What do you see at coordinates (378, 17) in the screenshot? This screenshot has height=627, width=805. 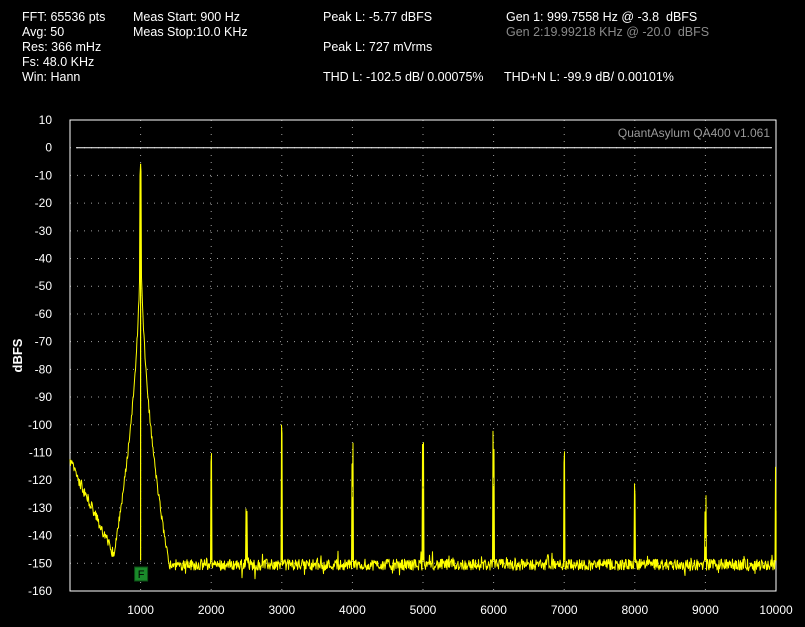 I see `peak-dbfs-readout: Peak L: -5.77 dBFS` at bounding box center [378, 17].